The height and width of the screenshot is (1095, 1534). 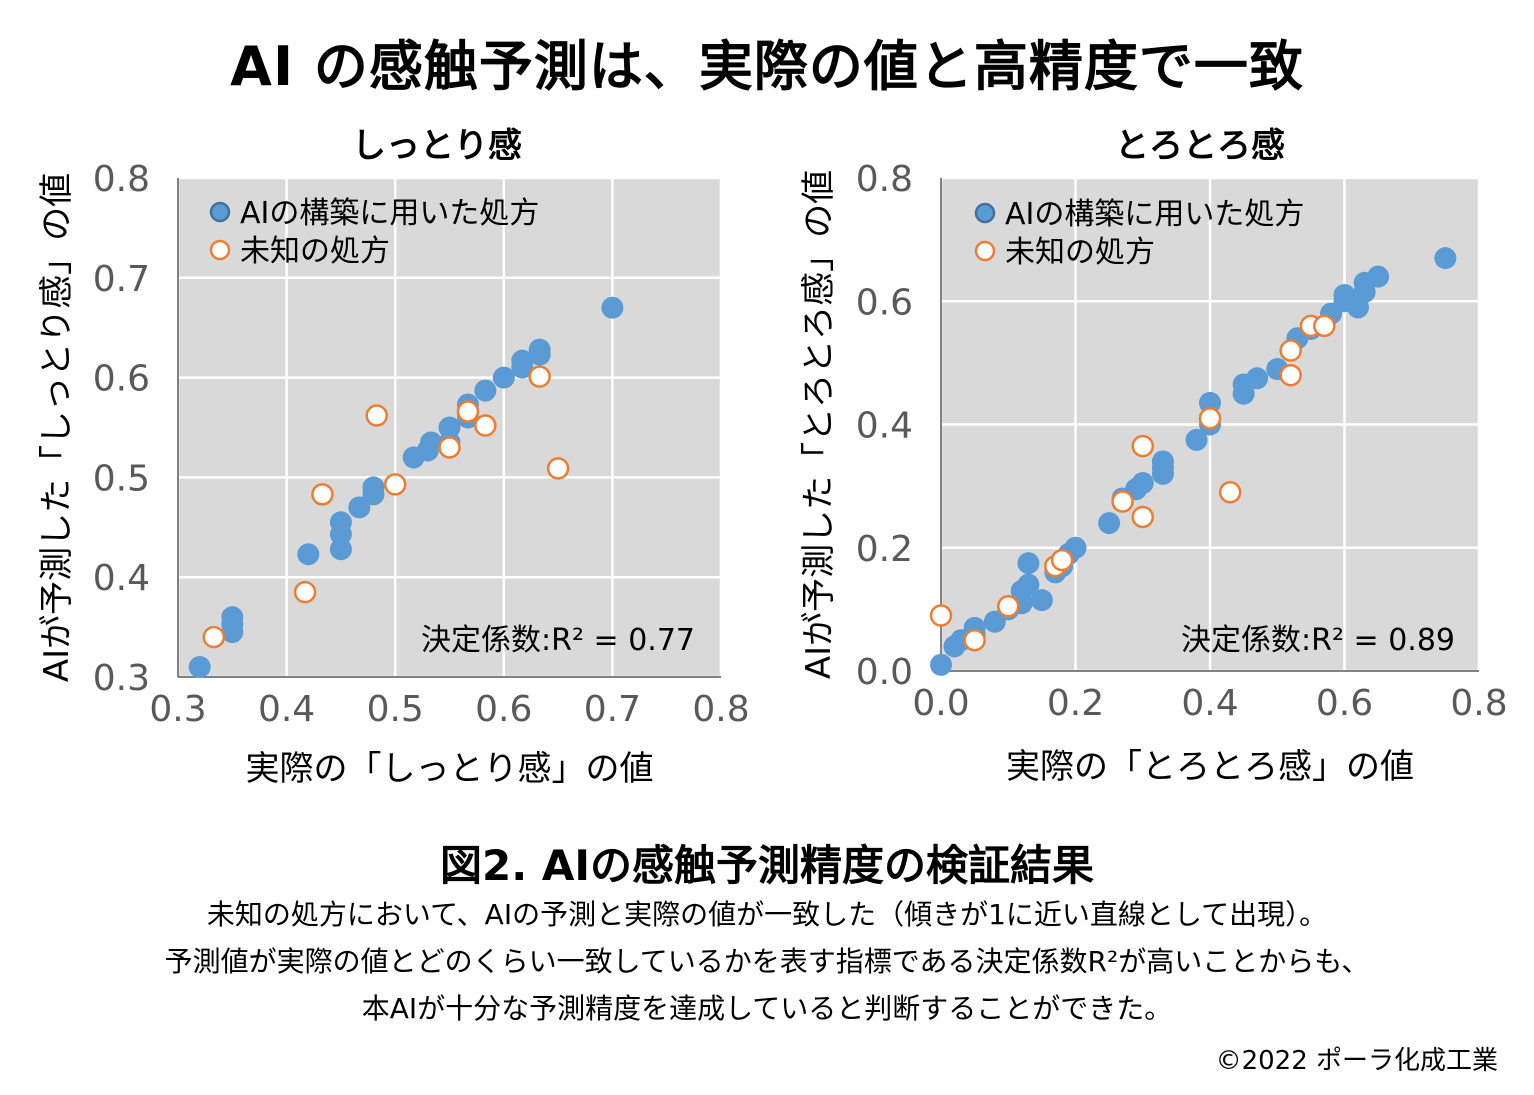 I want to click on caption-line-3: 本AIが十分な予測精度を達成していると判断することができた。, so click(x=767, y=1008).